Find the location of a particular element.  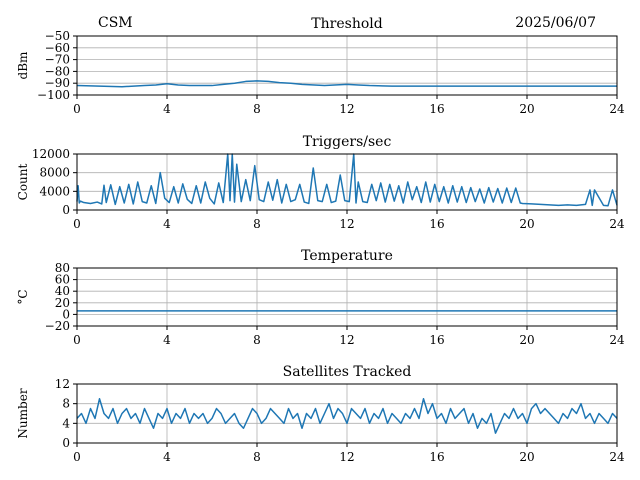

y-tick-label: 60 is located at coordinates (62, 280).